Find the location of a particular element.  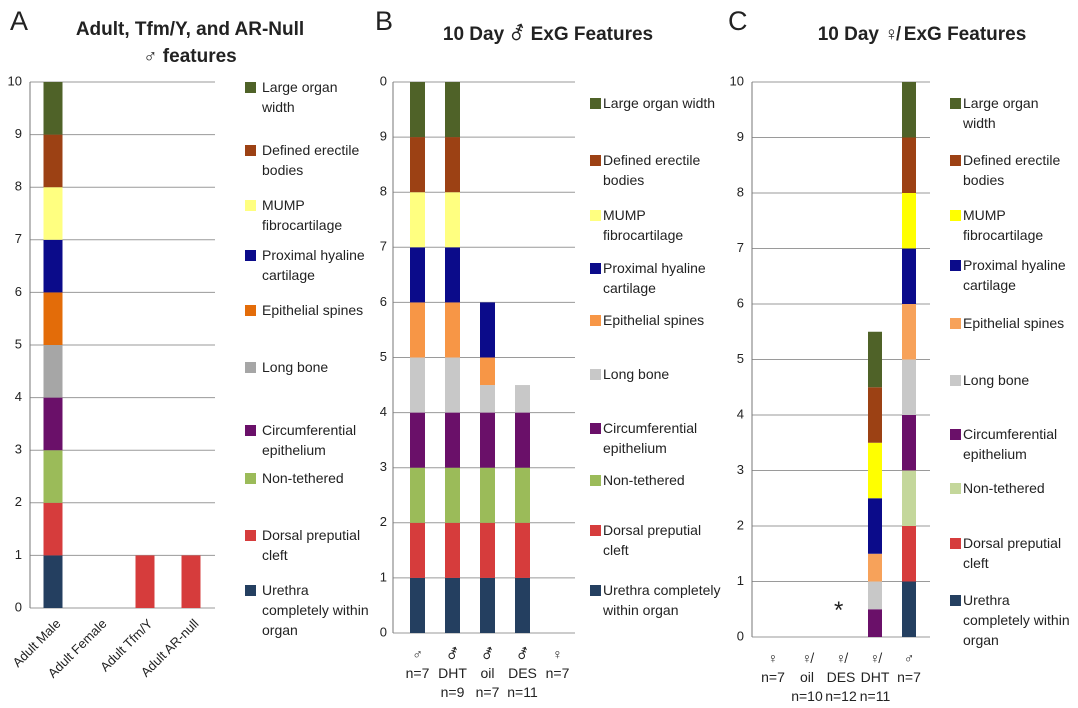

x-tick-label: ♀ n=7 is located at coordinates (773, 667).